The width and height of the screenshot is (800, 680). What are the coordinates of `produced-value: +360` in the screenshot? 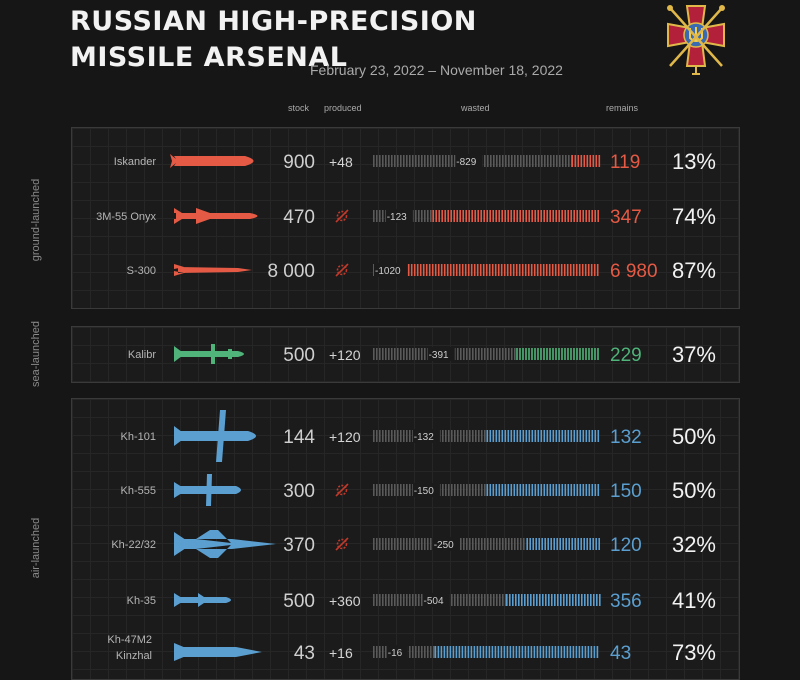 It's located at (345, 601).